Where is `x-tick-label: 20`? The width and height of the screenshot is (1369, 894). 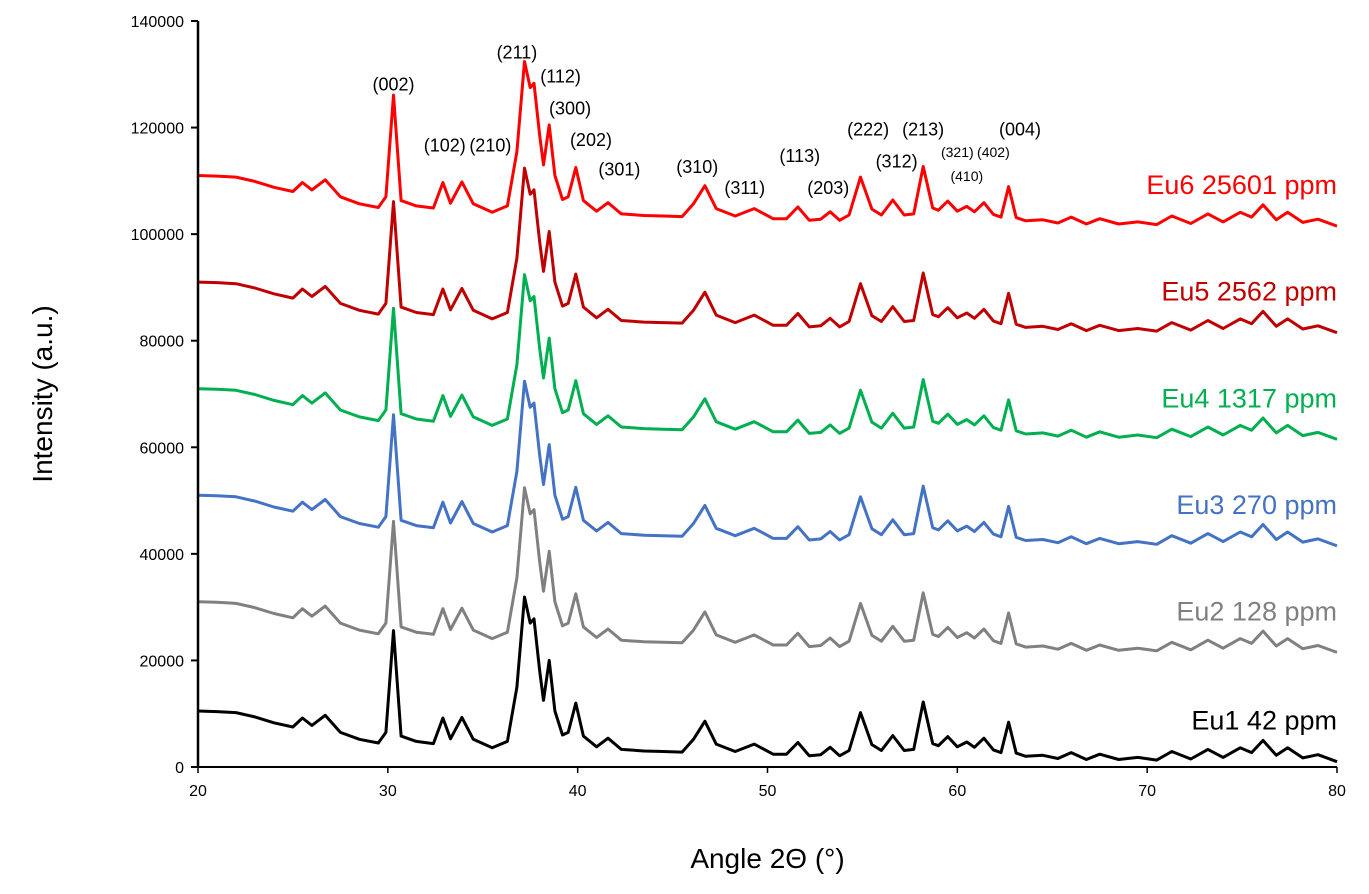
x-tick-label: 20 is located at coordinates (198, 791).